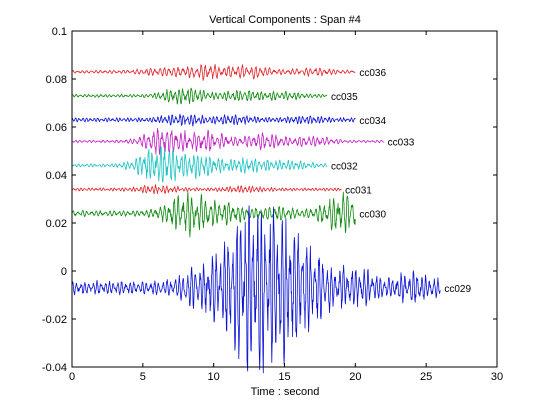  I want to click on x-tick-label: 5, so click(143, 377).